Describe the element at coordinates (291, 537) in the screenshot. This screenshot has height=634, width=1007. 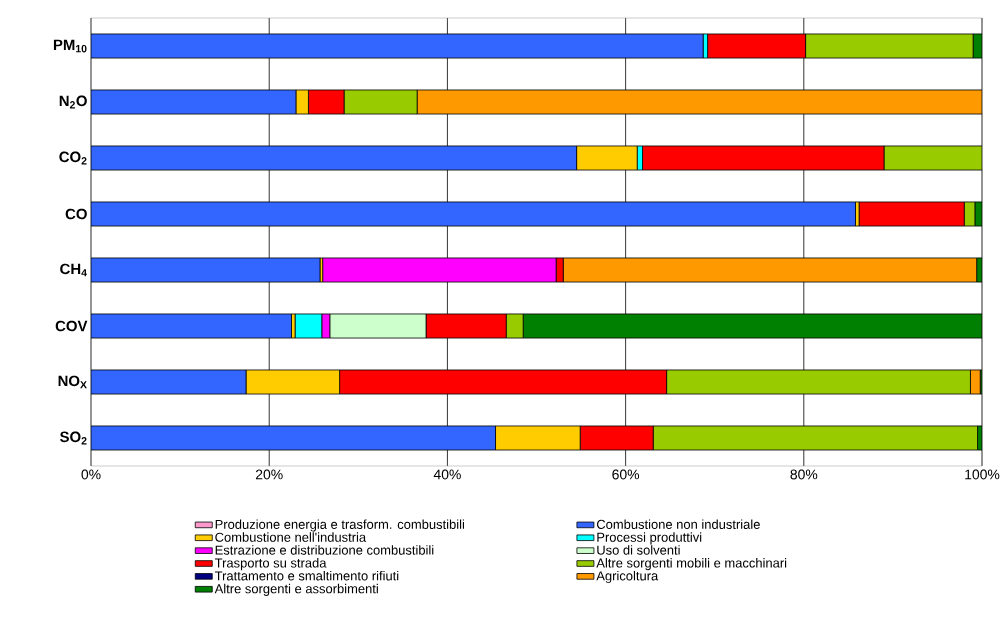
I see `legend-label: Combustione nell'industria` at that location.